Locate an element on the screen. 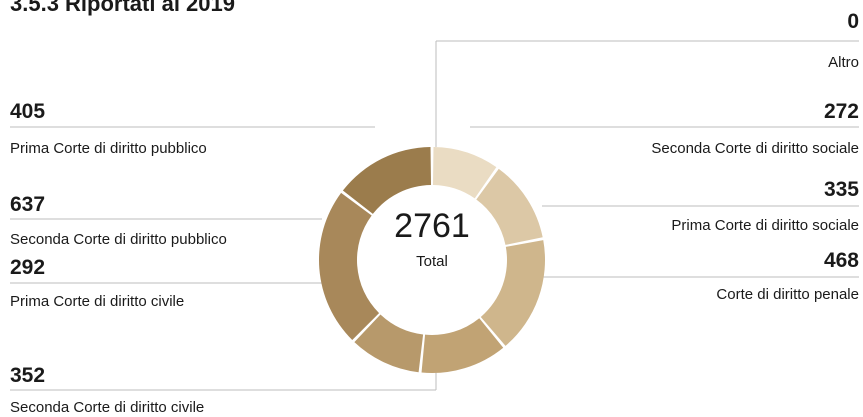 The height and width of the screenshot is (417, 863). slice-seconda-corte-di-diritto-civile is located at coordinates (462, 346).